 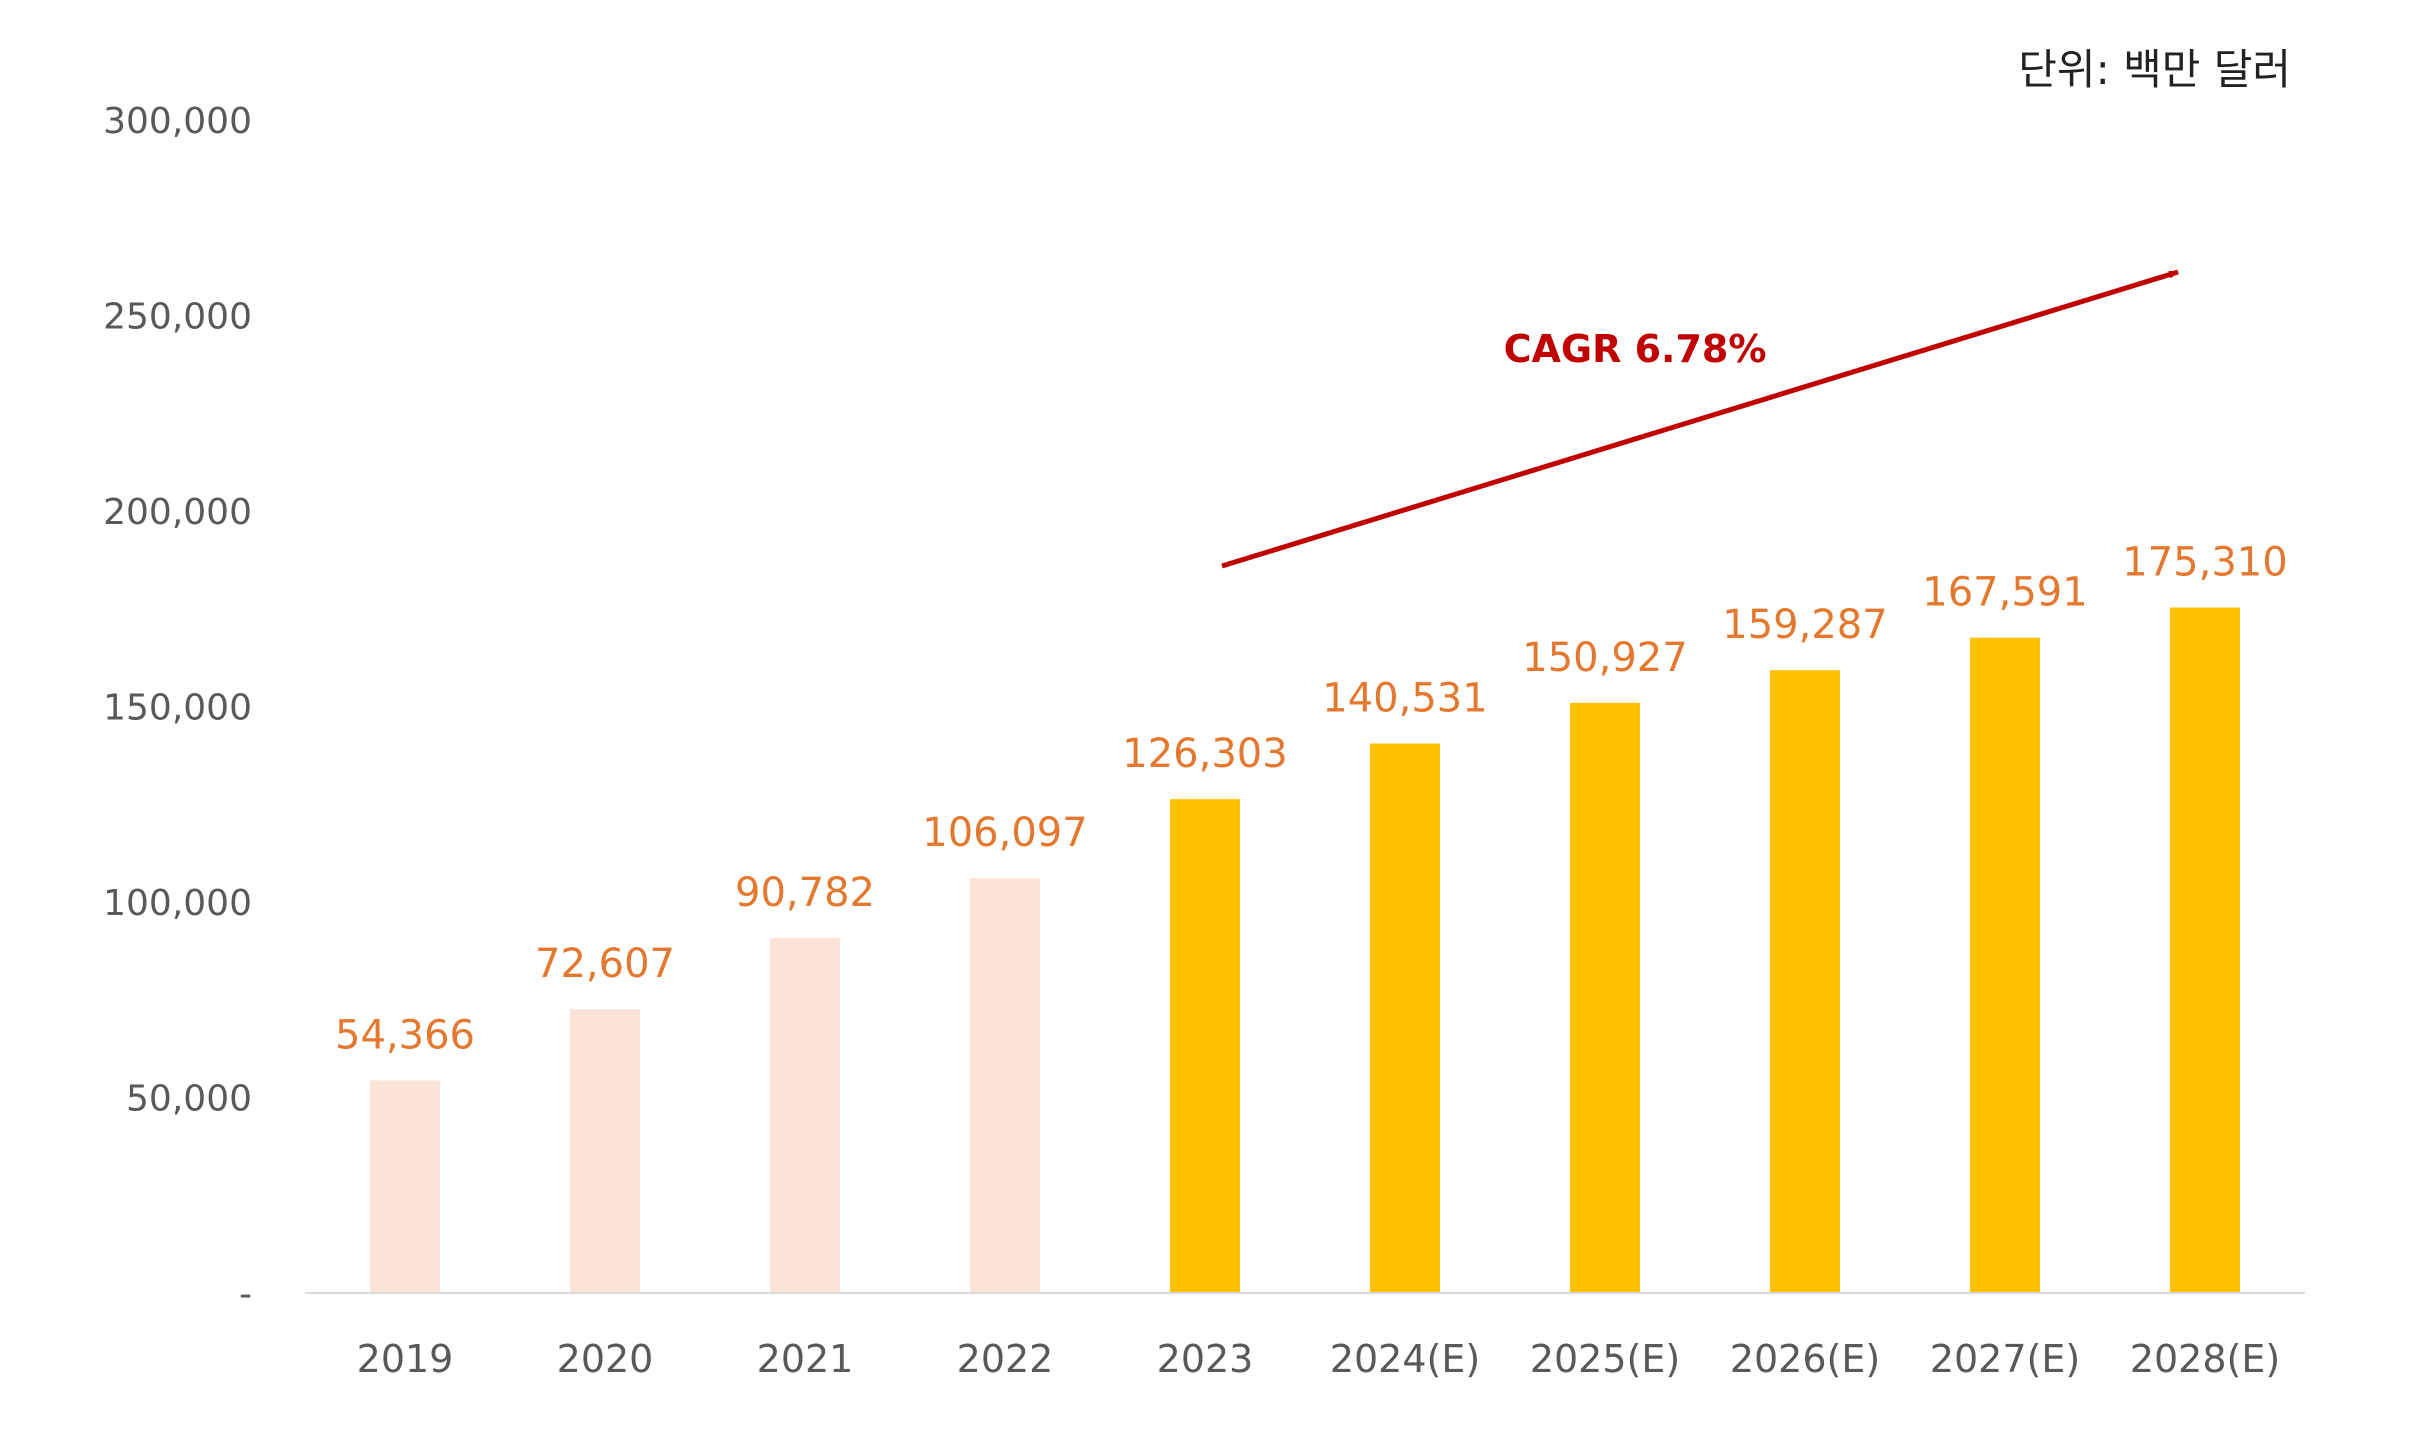 What do you see at coordinates (2204, 563) in the screenshot?
I see `data-label: 175,310` at bounding box center [2204, 563].